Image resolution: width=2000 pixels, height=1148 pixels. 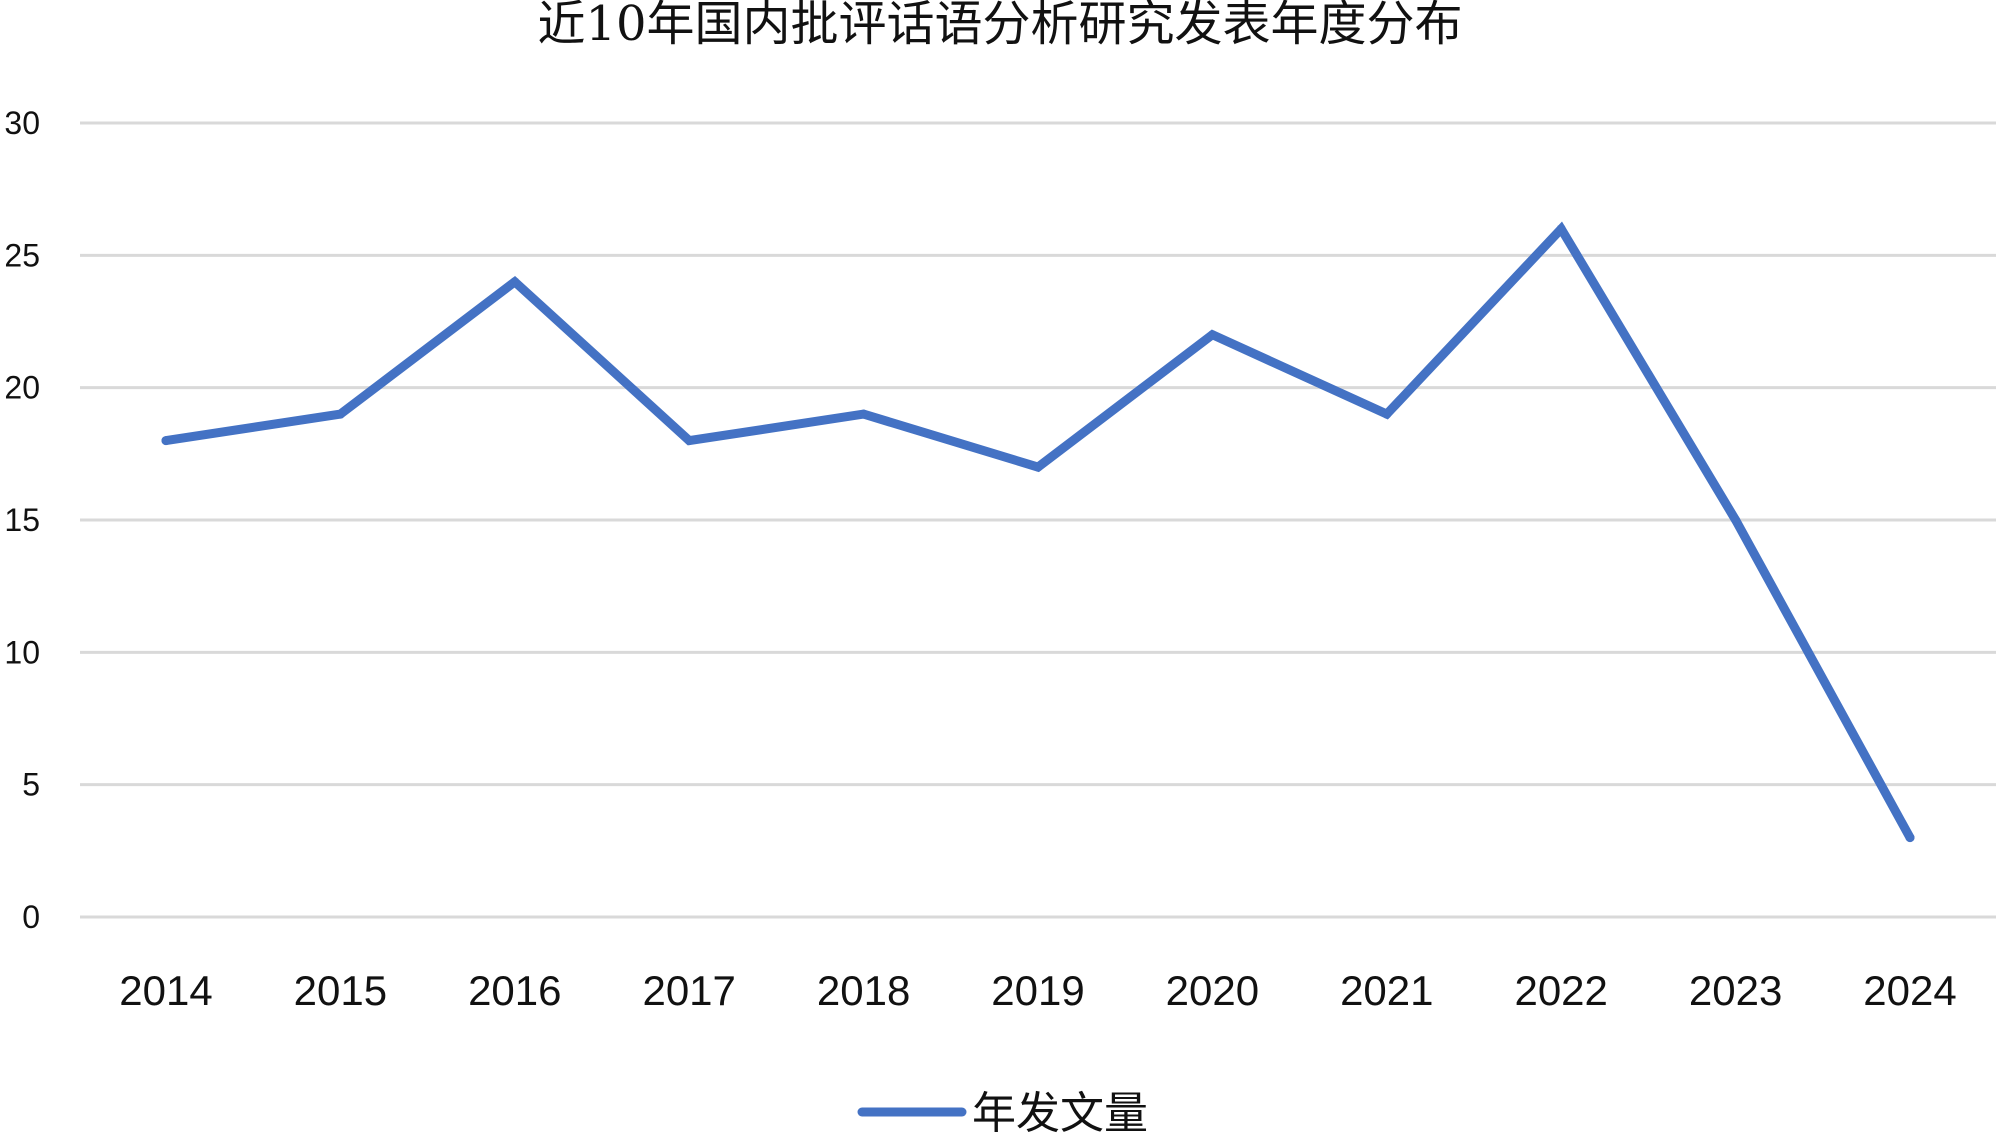 What do you see at coordinates (340, 990) in the screenshot?
I see `x-tick-label: 2015` at bounding box center [340, 990].